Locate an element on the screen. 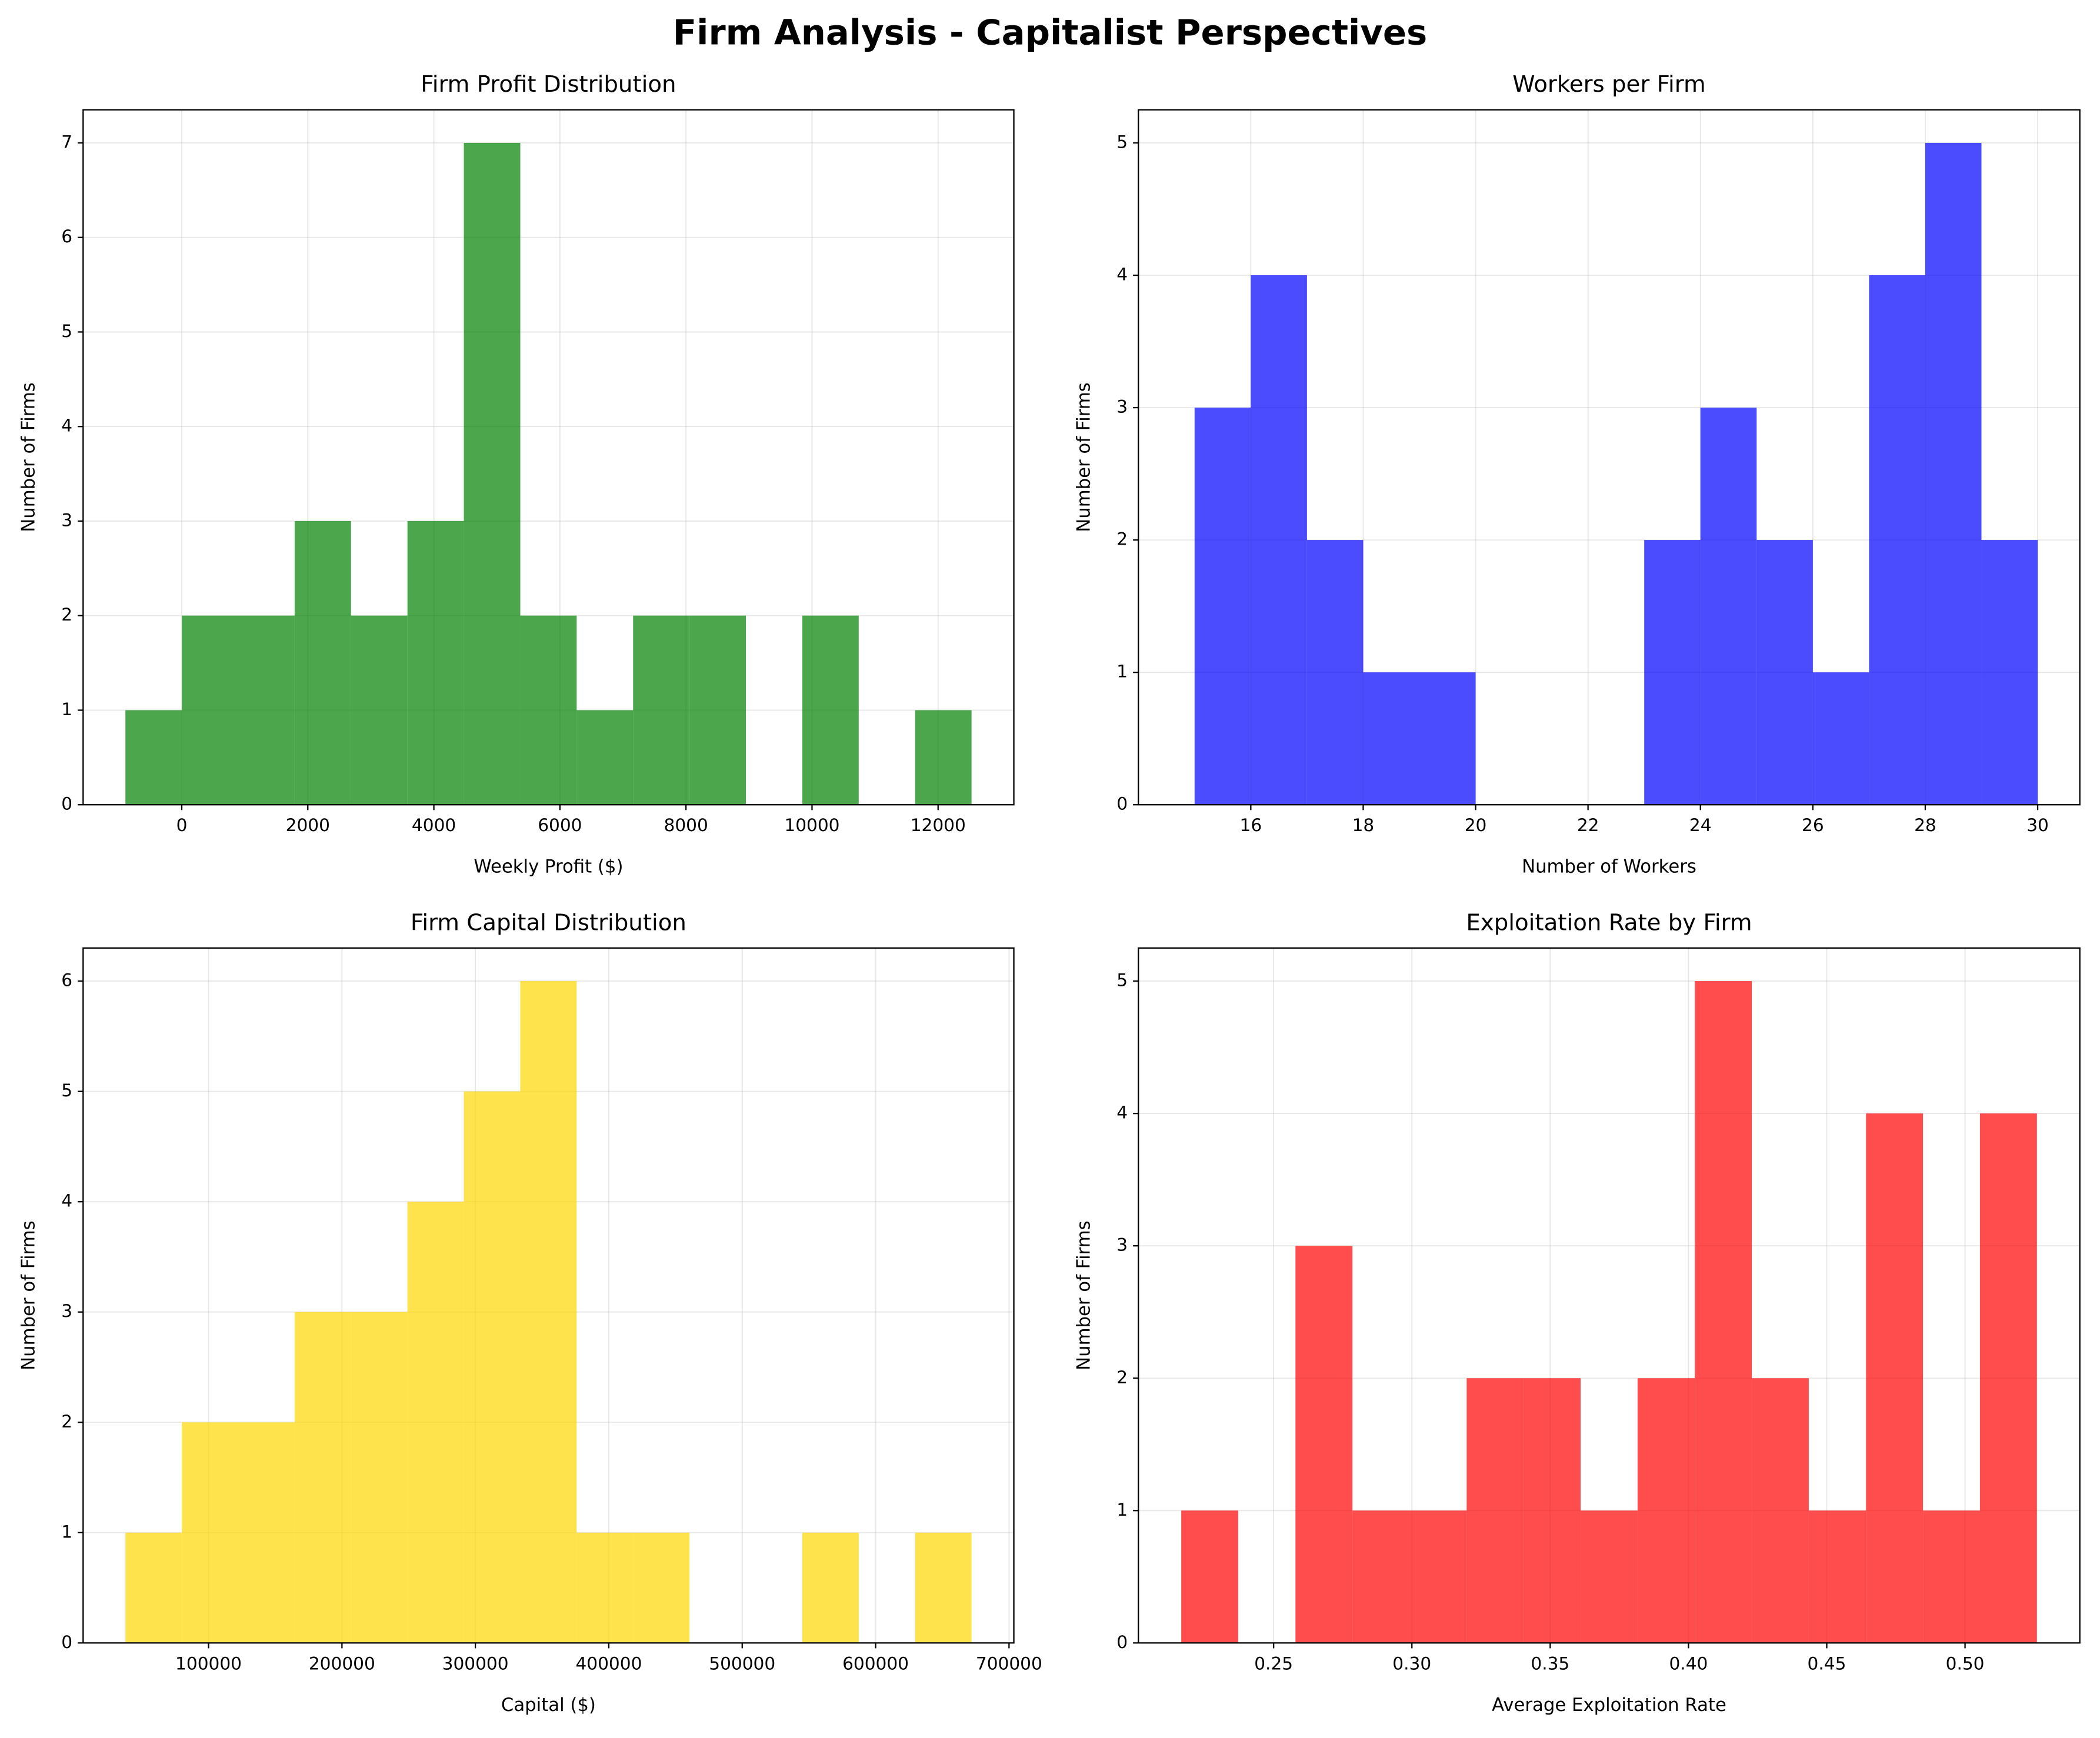 The width and height of the screenshot is (2100, 1738). x-tick-label: 10000 is located at coordinates (811, 825).